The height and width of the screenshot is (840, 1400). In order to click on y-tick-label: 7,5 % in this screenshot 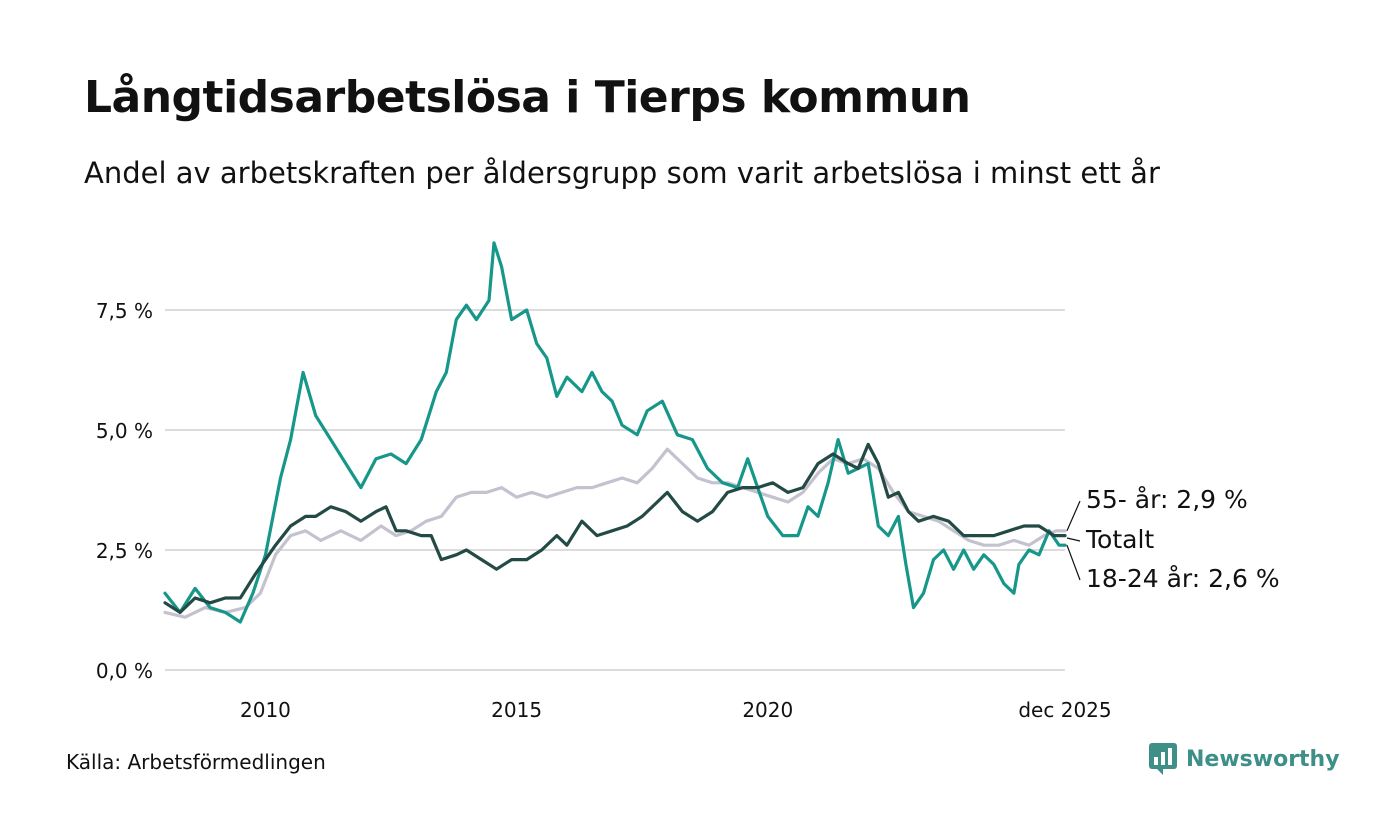, I will do `click(124, 311)`.